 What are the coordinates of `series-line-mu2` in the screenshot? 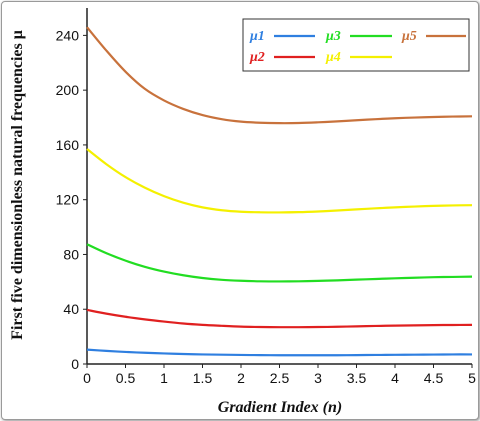 It's located at (279, 318).